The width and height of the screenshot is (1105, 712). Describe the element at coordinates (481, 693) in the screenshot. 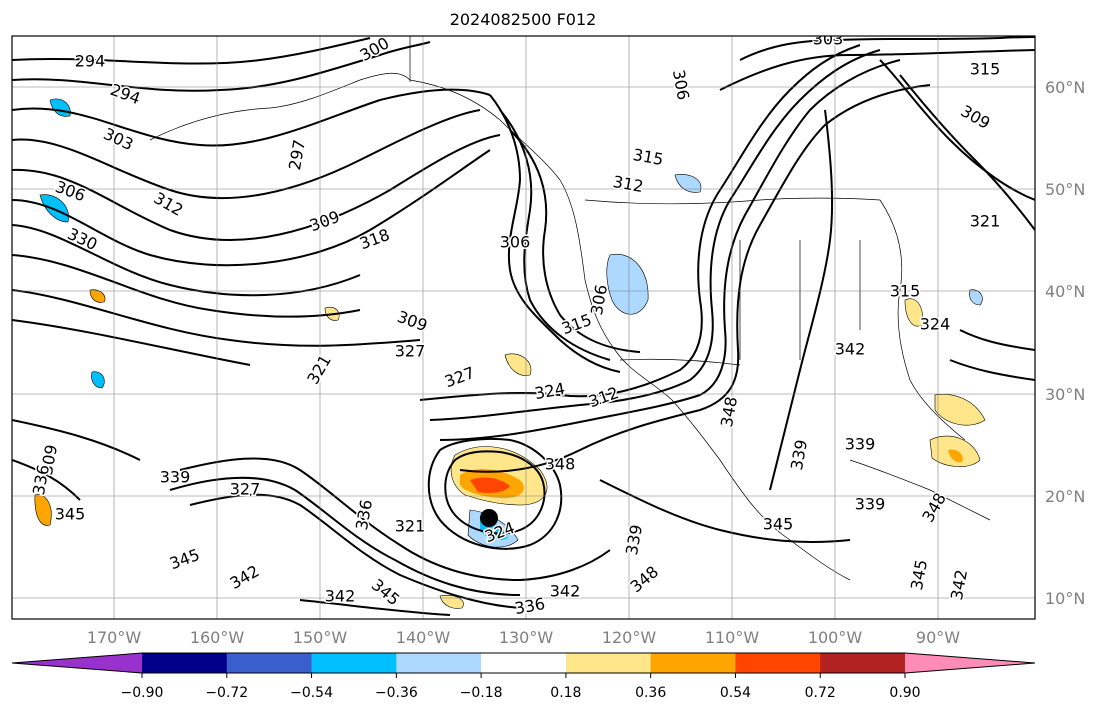

I see `colorbar-tick-label: −0.18` at that location.